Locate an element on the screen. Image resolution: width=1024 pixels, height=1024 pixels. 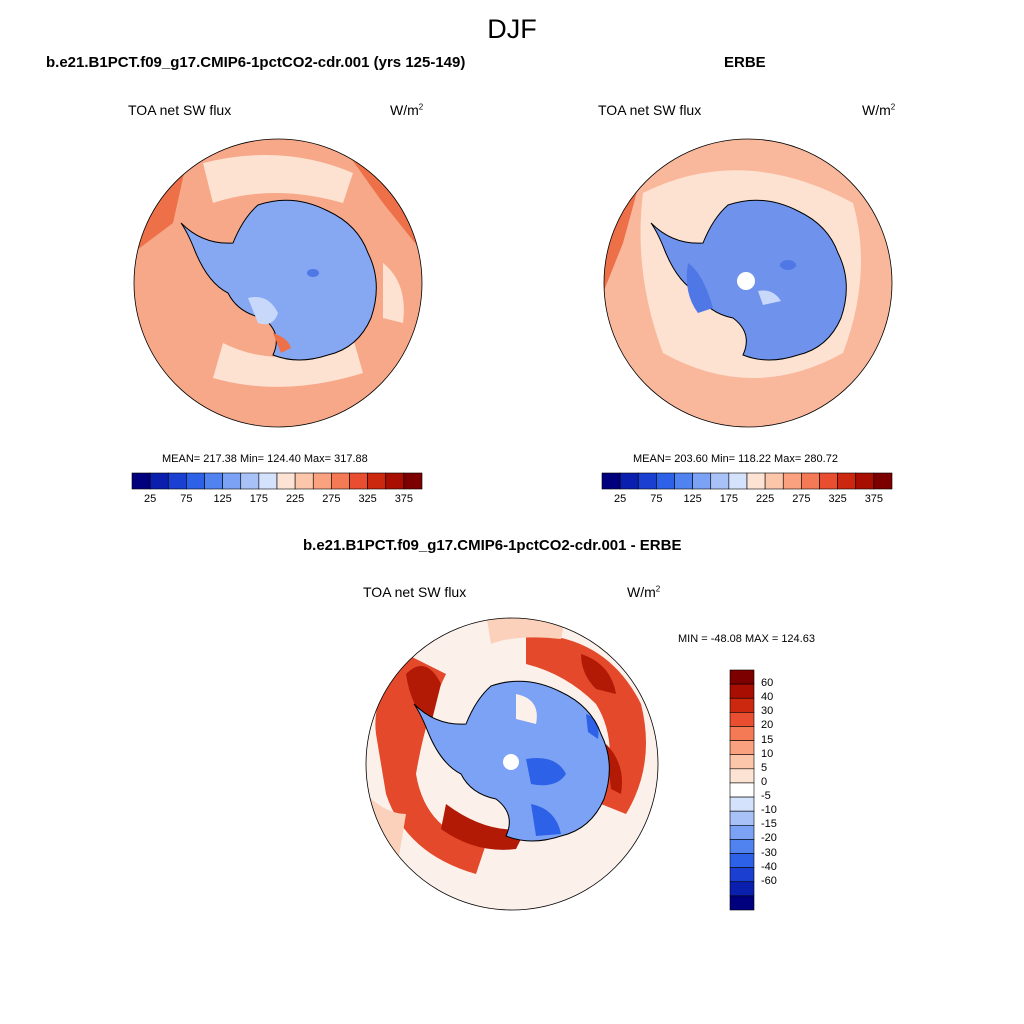
figure-title: DJF is located at coordinates (512, 29).